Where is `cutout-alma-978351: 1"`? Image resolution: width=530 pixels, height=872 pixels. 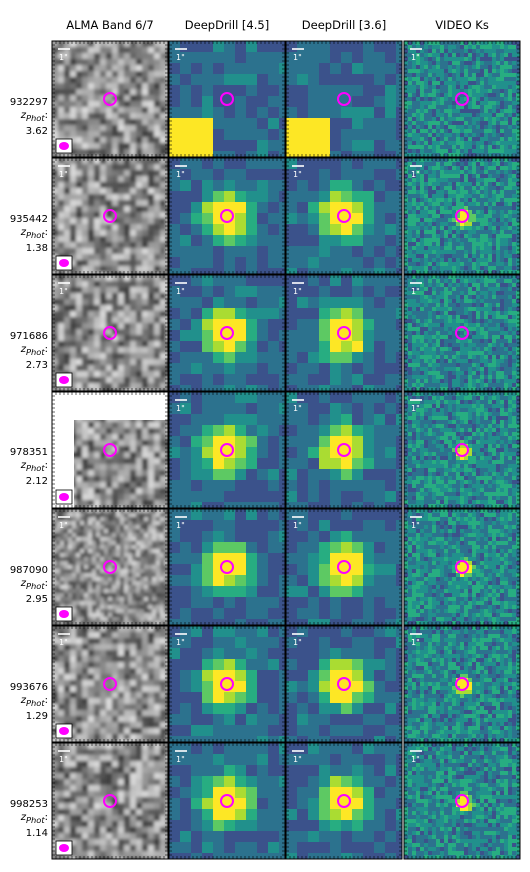 cutout-alma-978351: 1" is located at coordinates (110, 450).